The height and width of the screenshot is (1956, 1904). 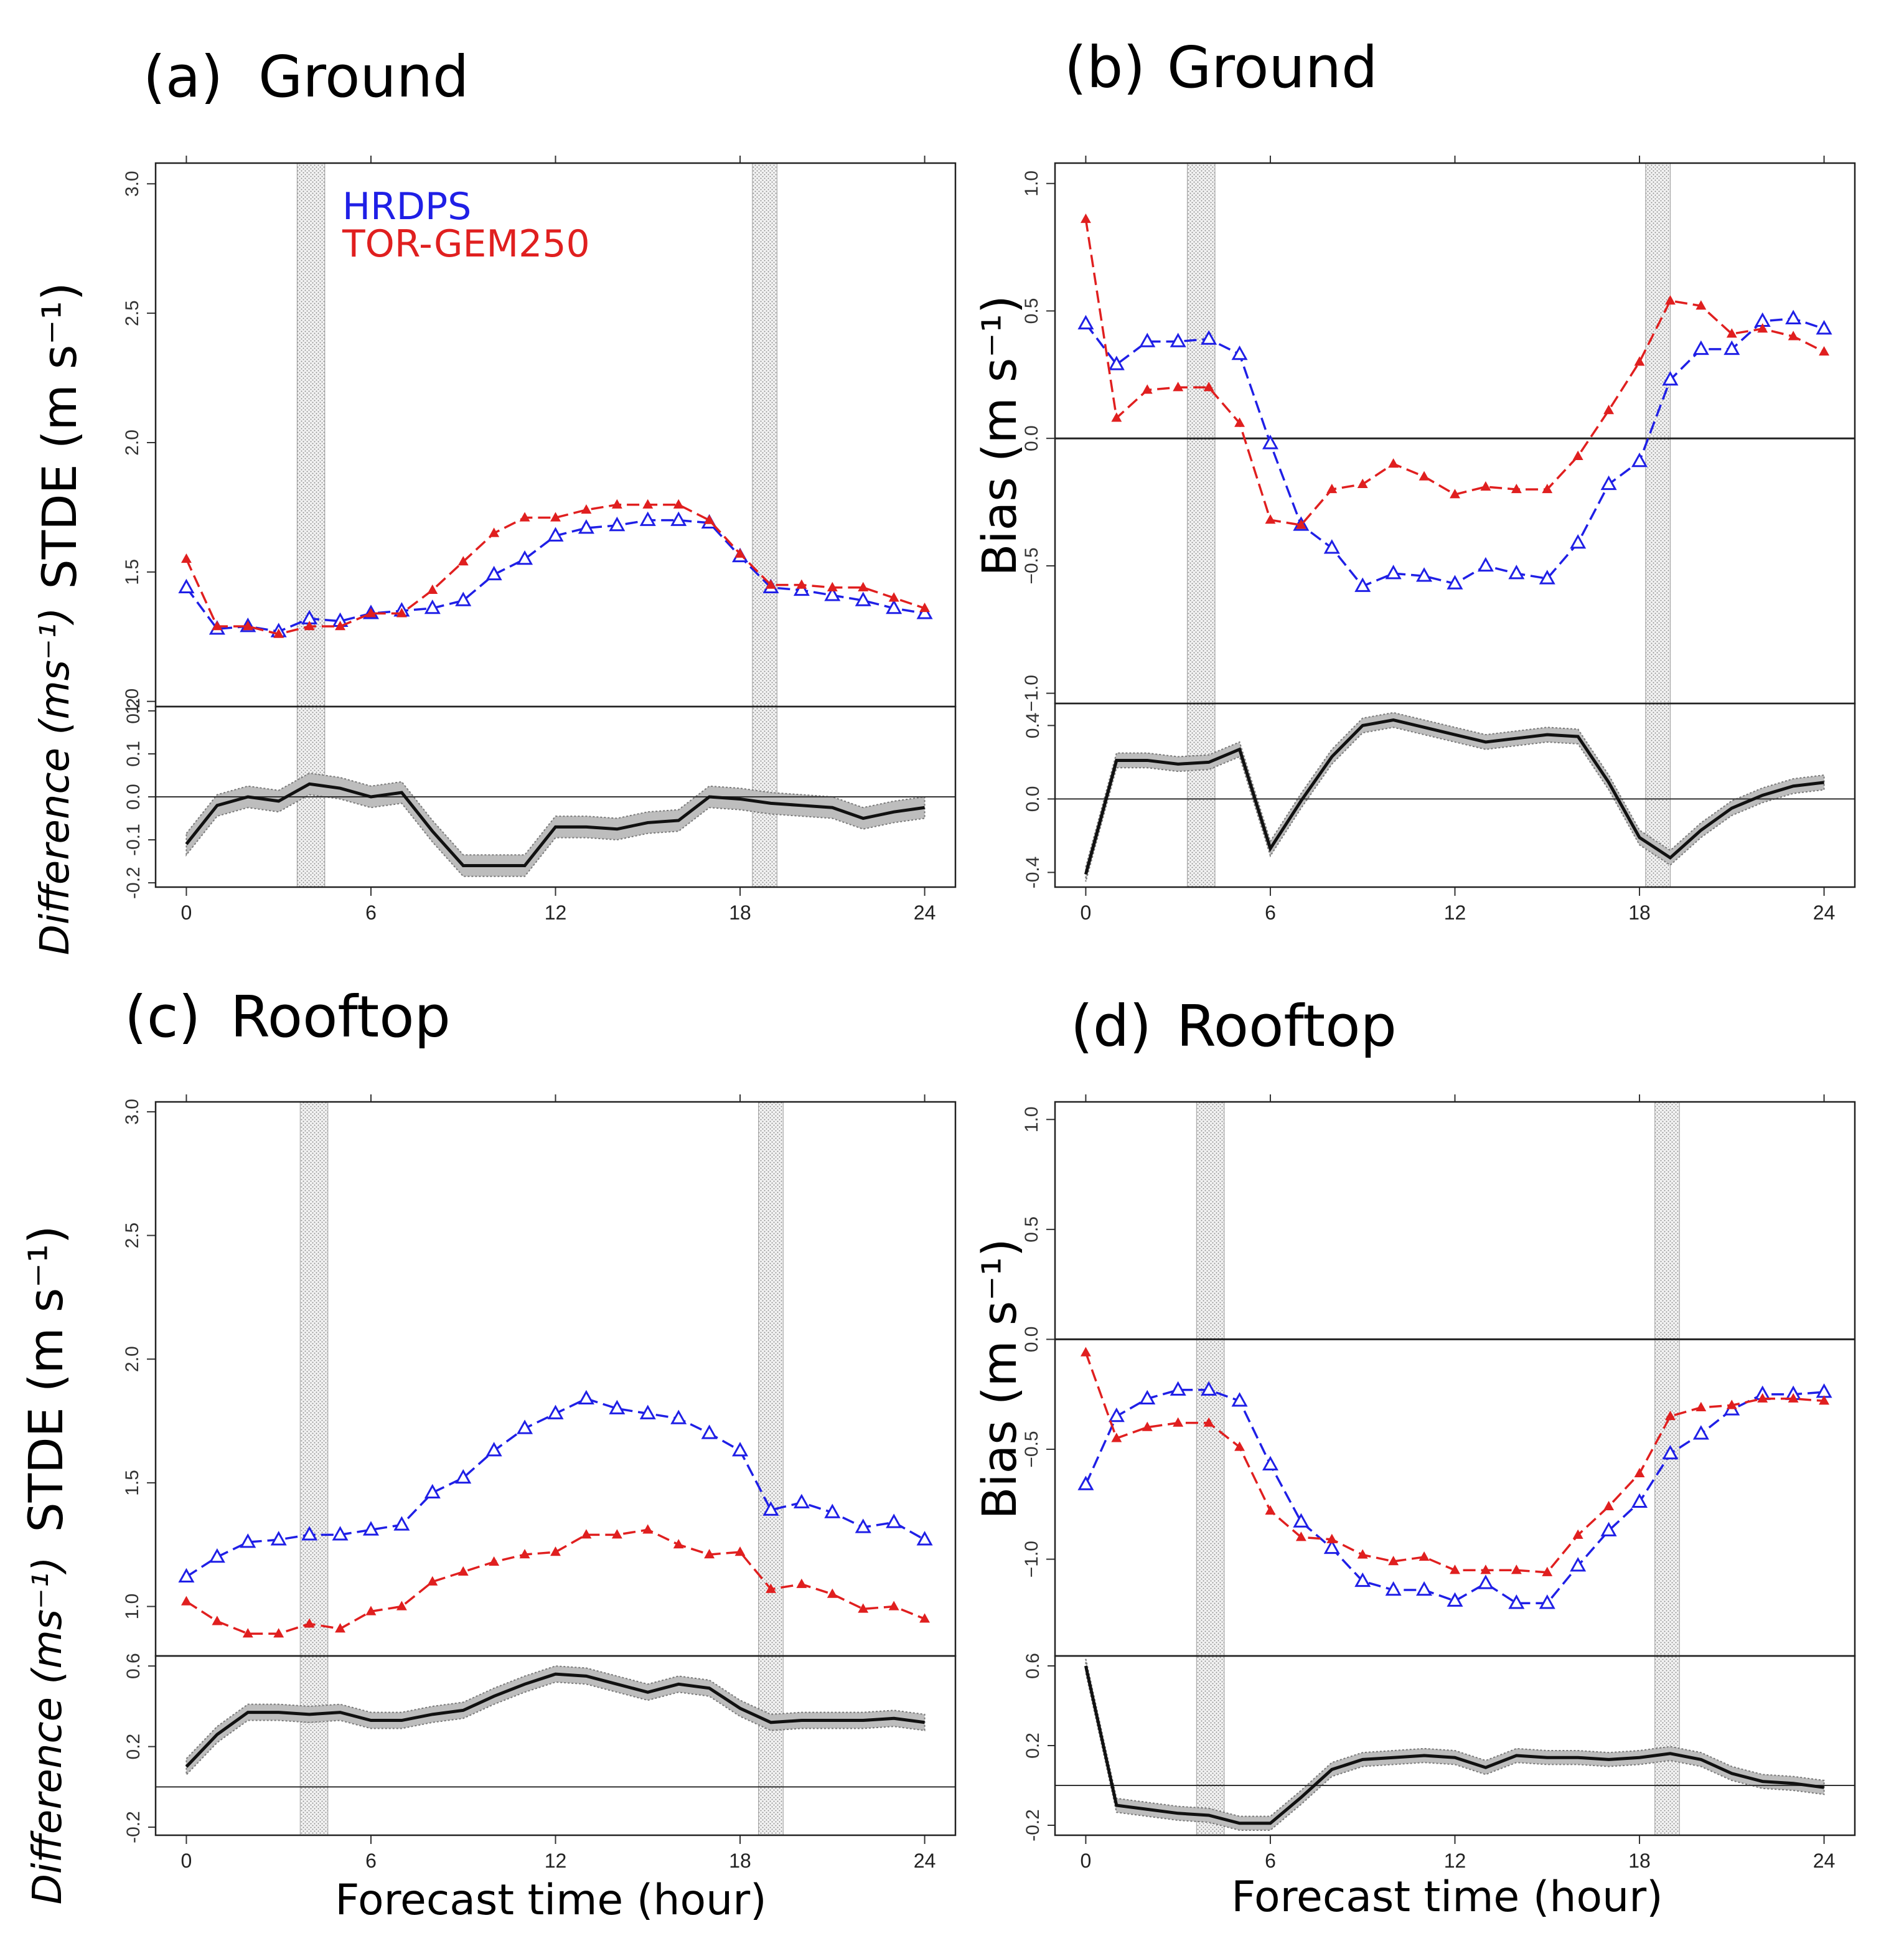 I want to click on y-tick-label: −1.0, so click(x=1031, y=693).